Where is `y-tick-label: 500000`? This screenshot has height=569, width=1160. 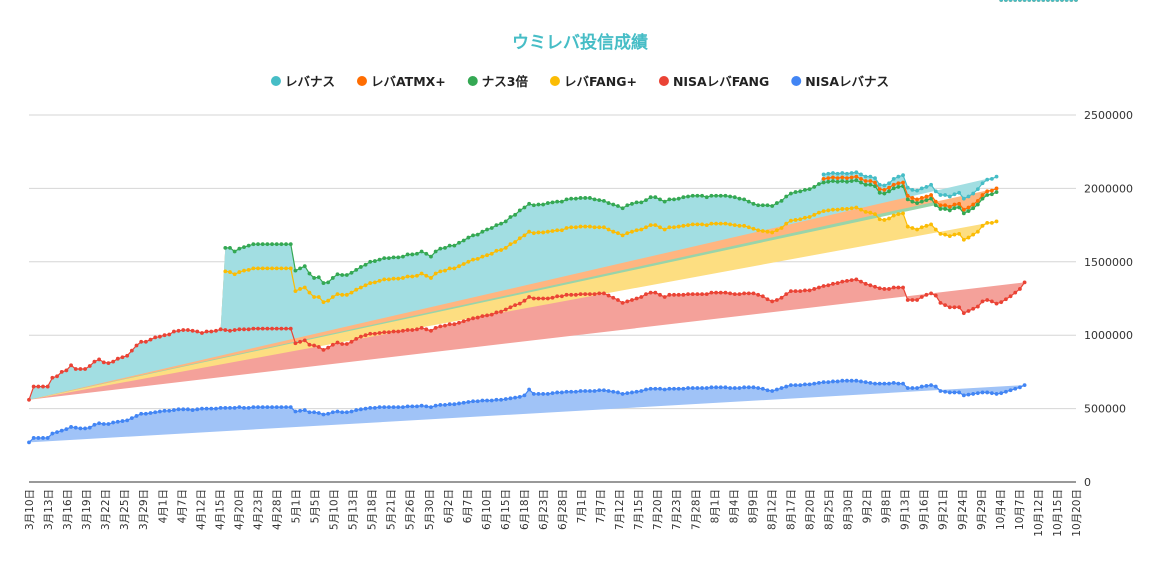
y-tick-label: 500000 is located at coordinates (1105, 409).